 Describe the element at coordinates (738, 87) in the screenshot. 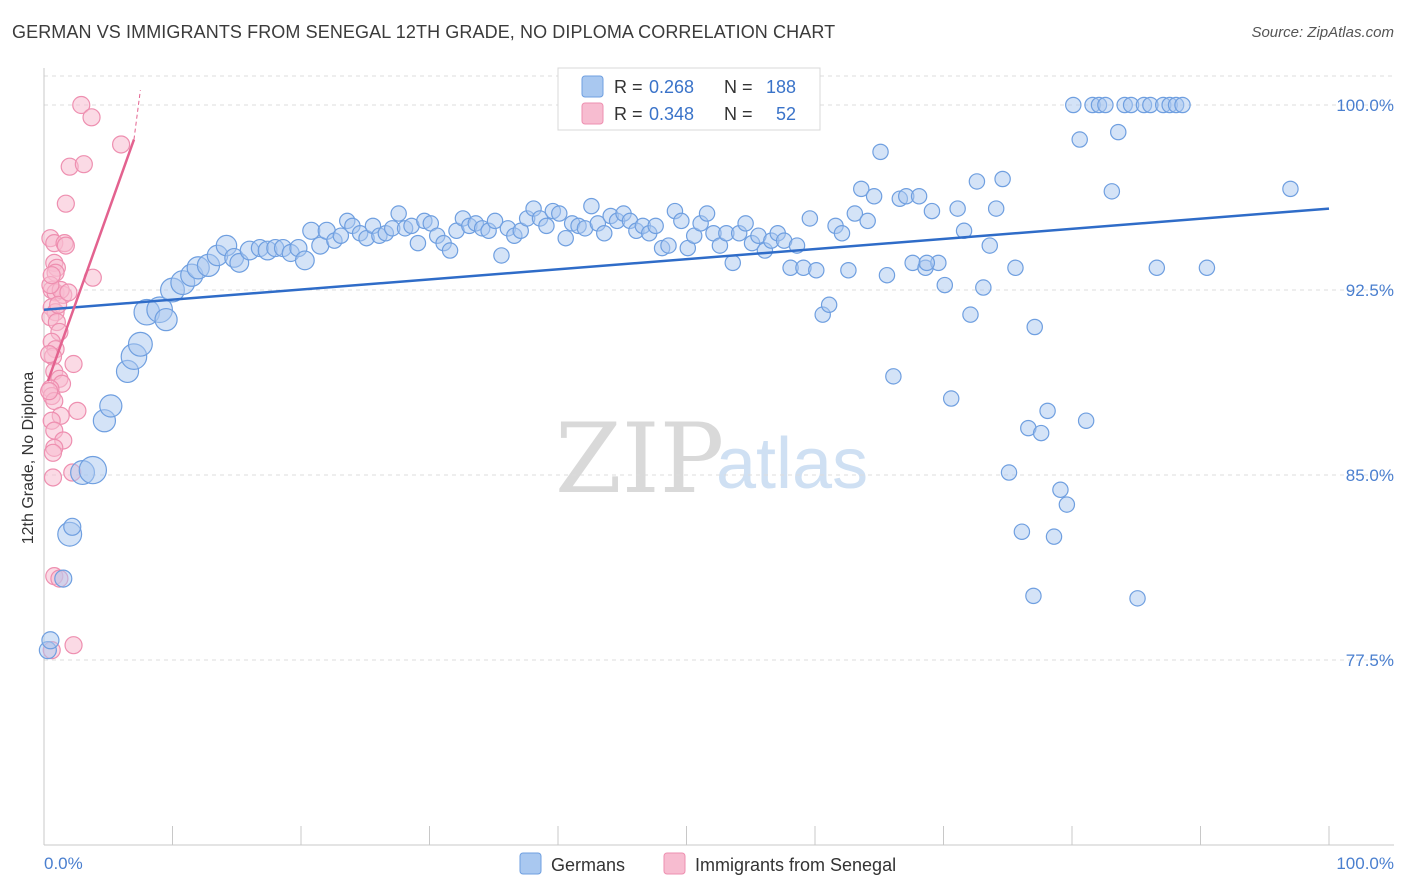

I see `legend-n-label-germans: N =` at that location.